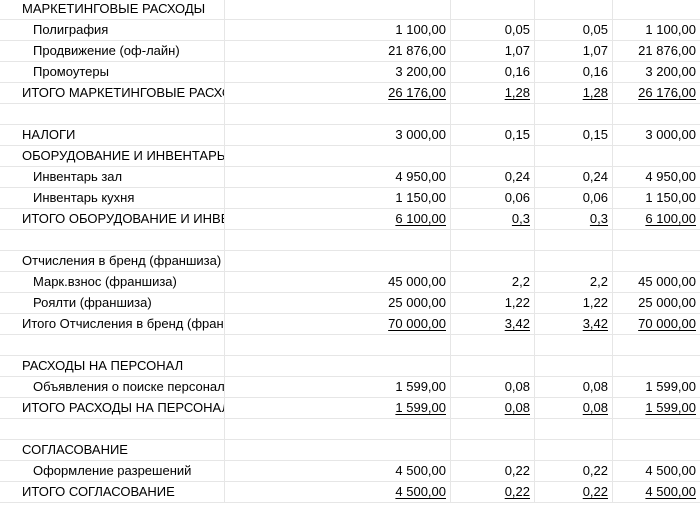  What do you see at coordinates (656, 135) in the screenshot?
I see `cell-value-4: 3 000,00` at bounding box center [656, 135].